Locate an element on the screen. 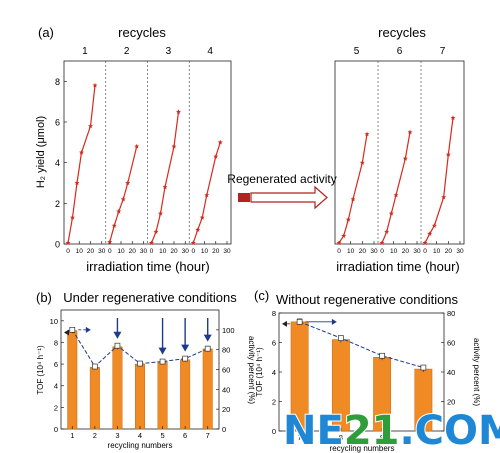 Image resolution: width=500 pixels, height=453 pixels. panel-a-left-title: recycles is located at coordinates (142, 32).